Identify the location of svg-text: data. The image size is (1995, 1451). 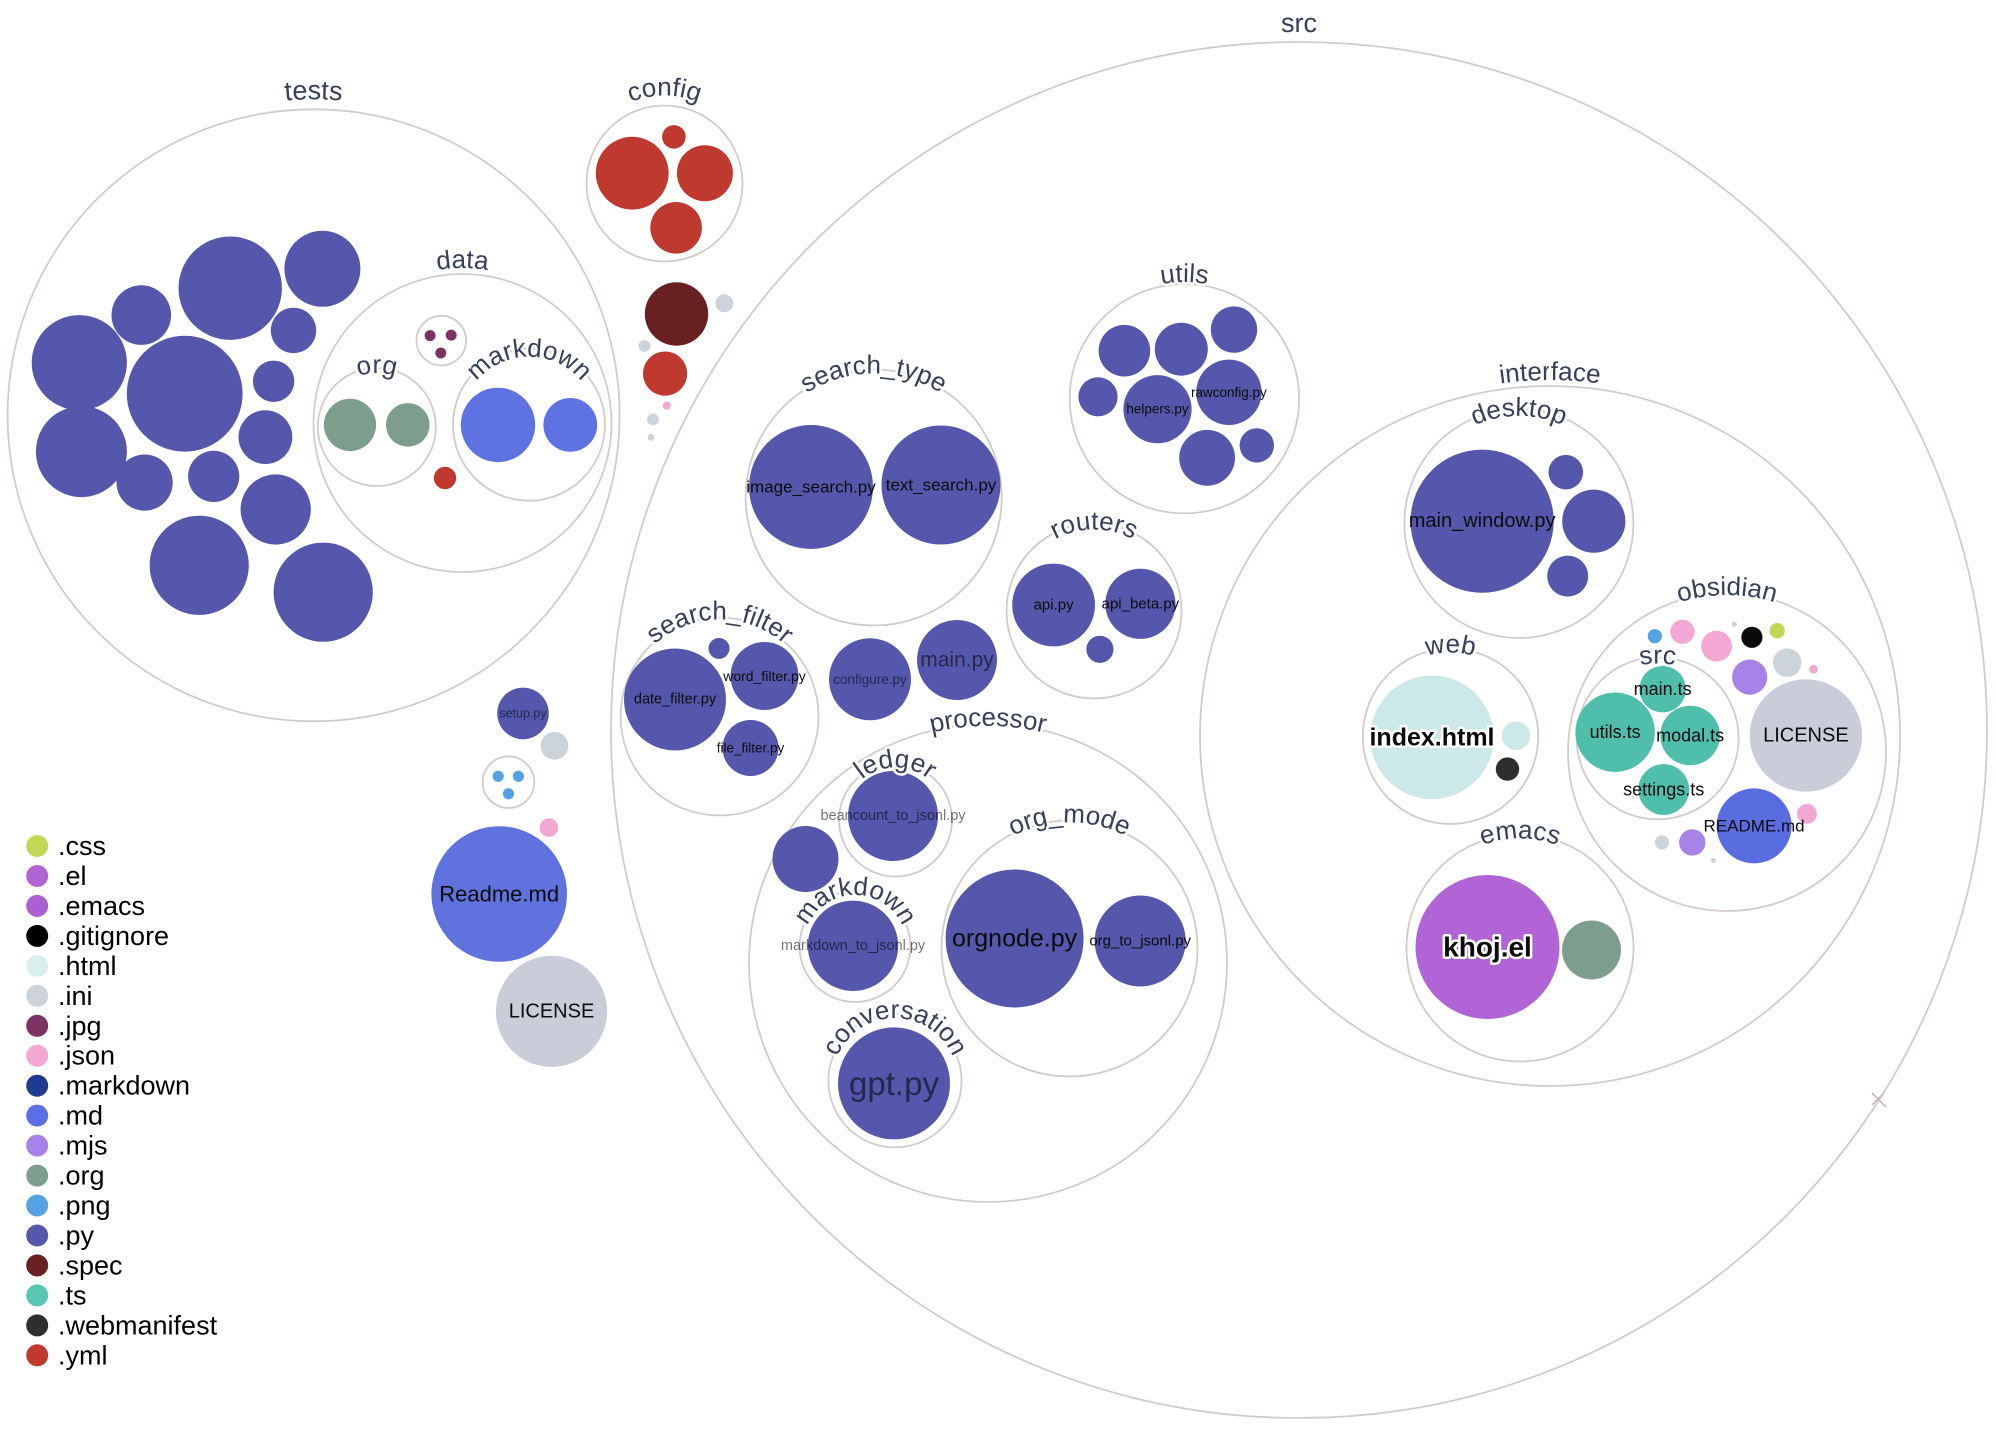
(463, 260).